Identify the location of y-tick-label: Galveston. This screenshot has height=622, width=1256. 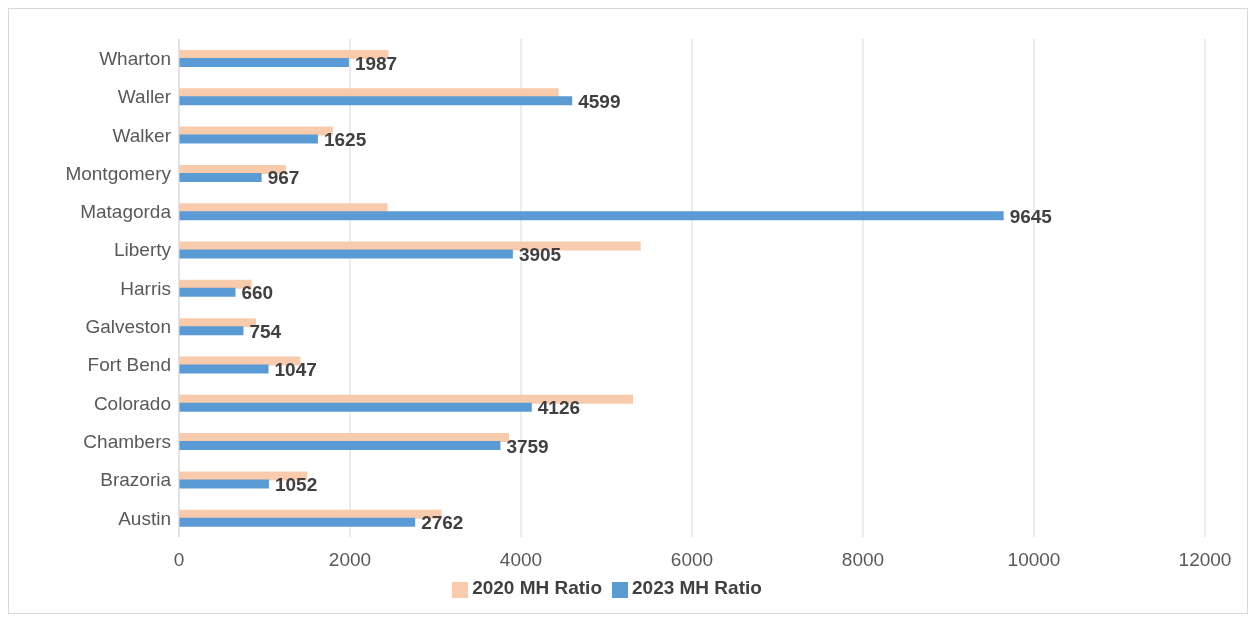
(128, 327).